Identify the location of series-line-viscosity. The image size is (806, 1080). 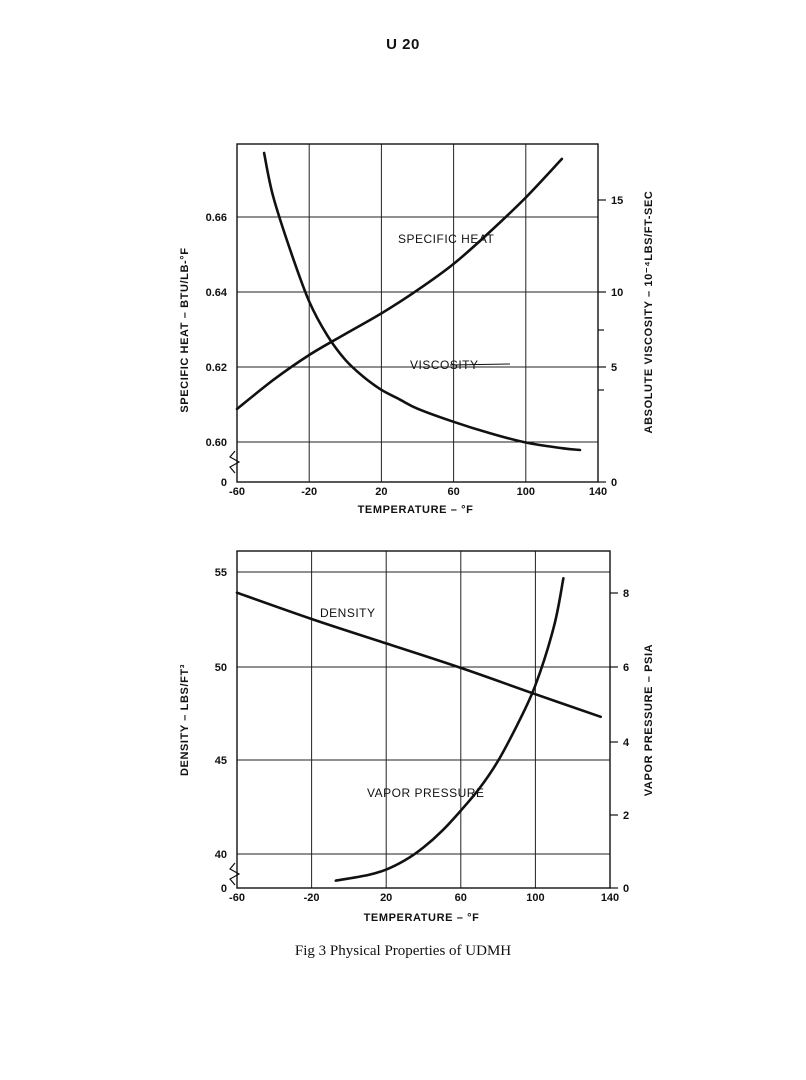
(422, 301).